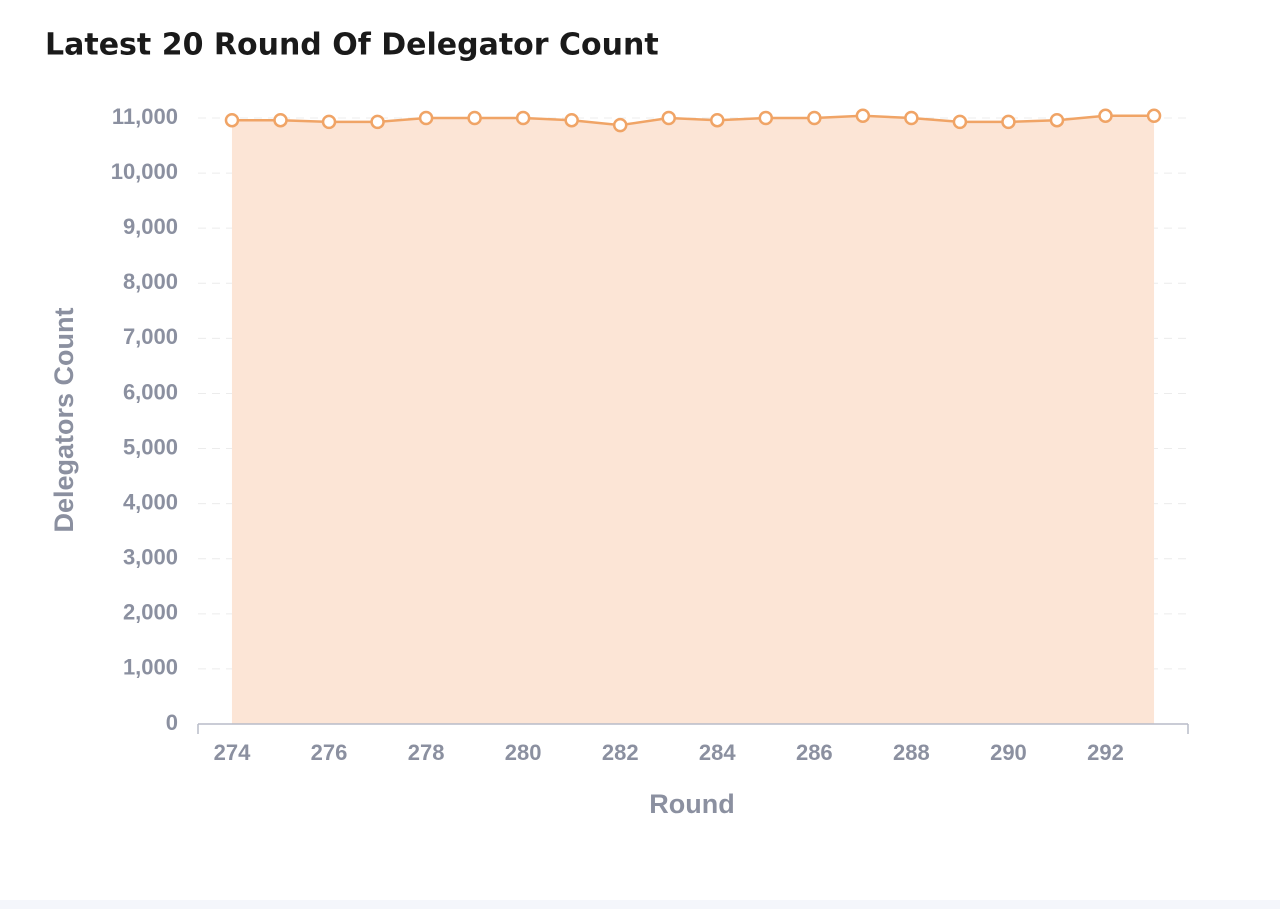 This screenshot has width=1280, height=913. What do you see at coordinates (64, 419) in the screenshot?
I see `y-axis-title: Delegators Count` at bounding box center [64, 419].